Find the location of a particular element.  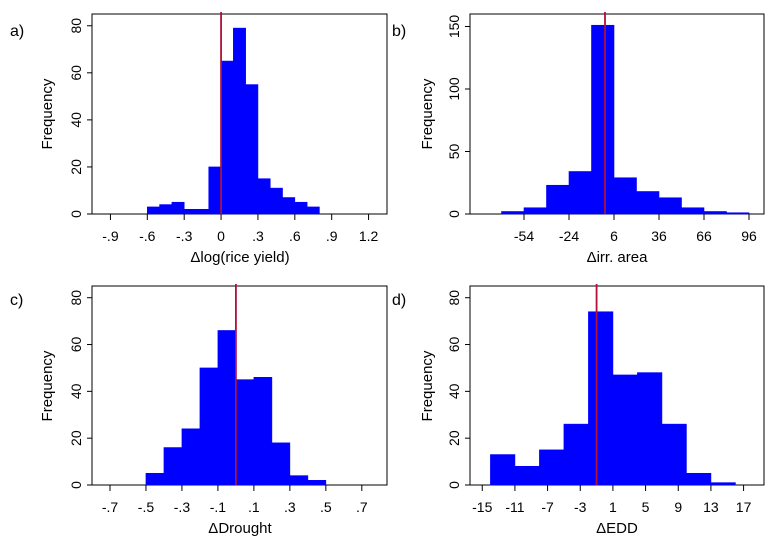

panel-a-y-tick-label-5: 80 is located at coordinates (76, 26).